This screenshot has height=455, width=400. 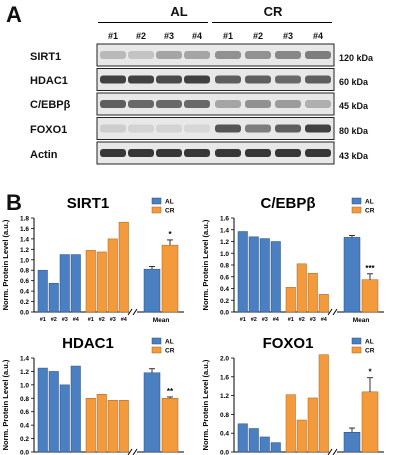 I want to click on y-tick-label: 1.0, so click(x=24, y=260).